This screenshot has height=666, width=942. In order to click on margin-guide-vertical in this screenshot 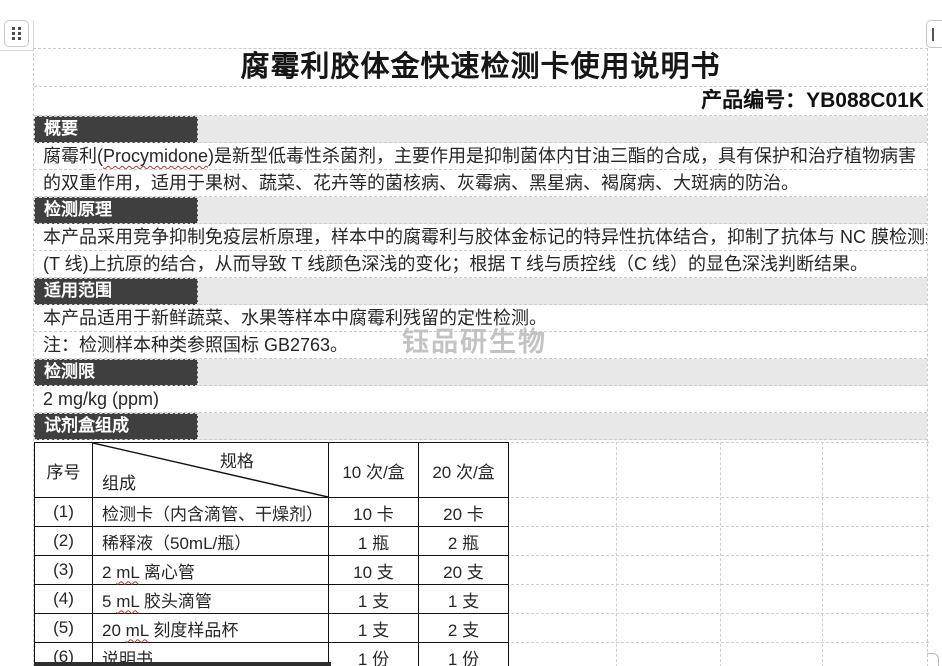, I will do `click(33, 34)`.